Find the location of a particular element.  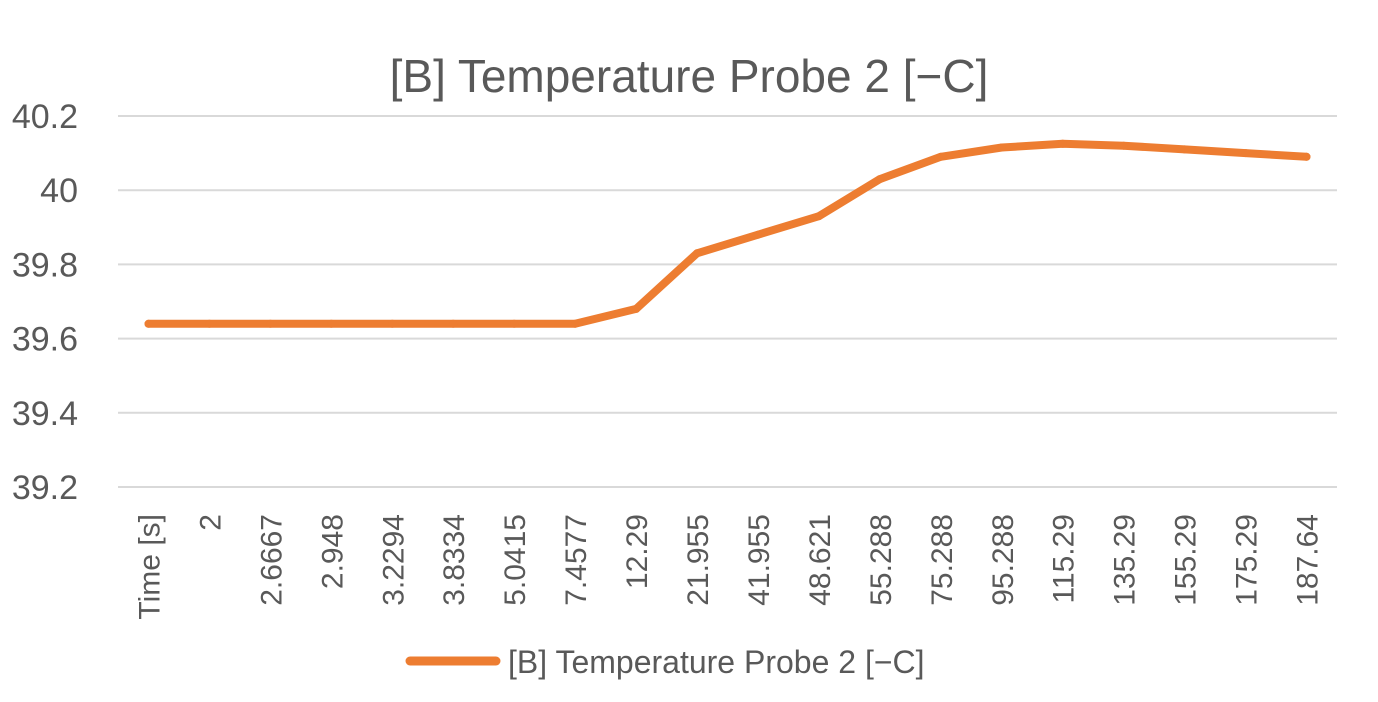

x-tick-label: 95.288 is located at coordinates (1003, 560).